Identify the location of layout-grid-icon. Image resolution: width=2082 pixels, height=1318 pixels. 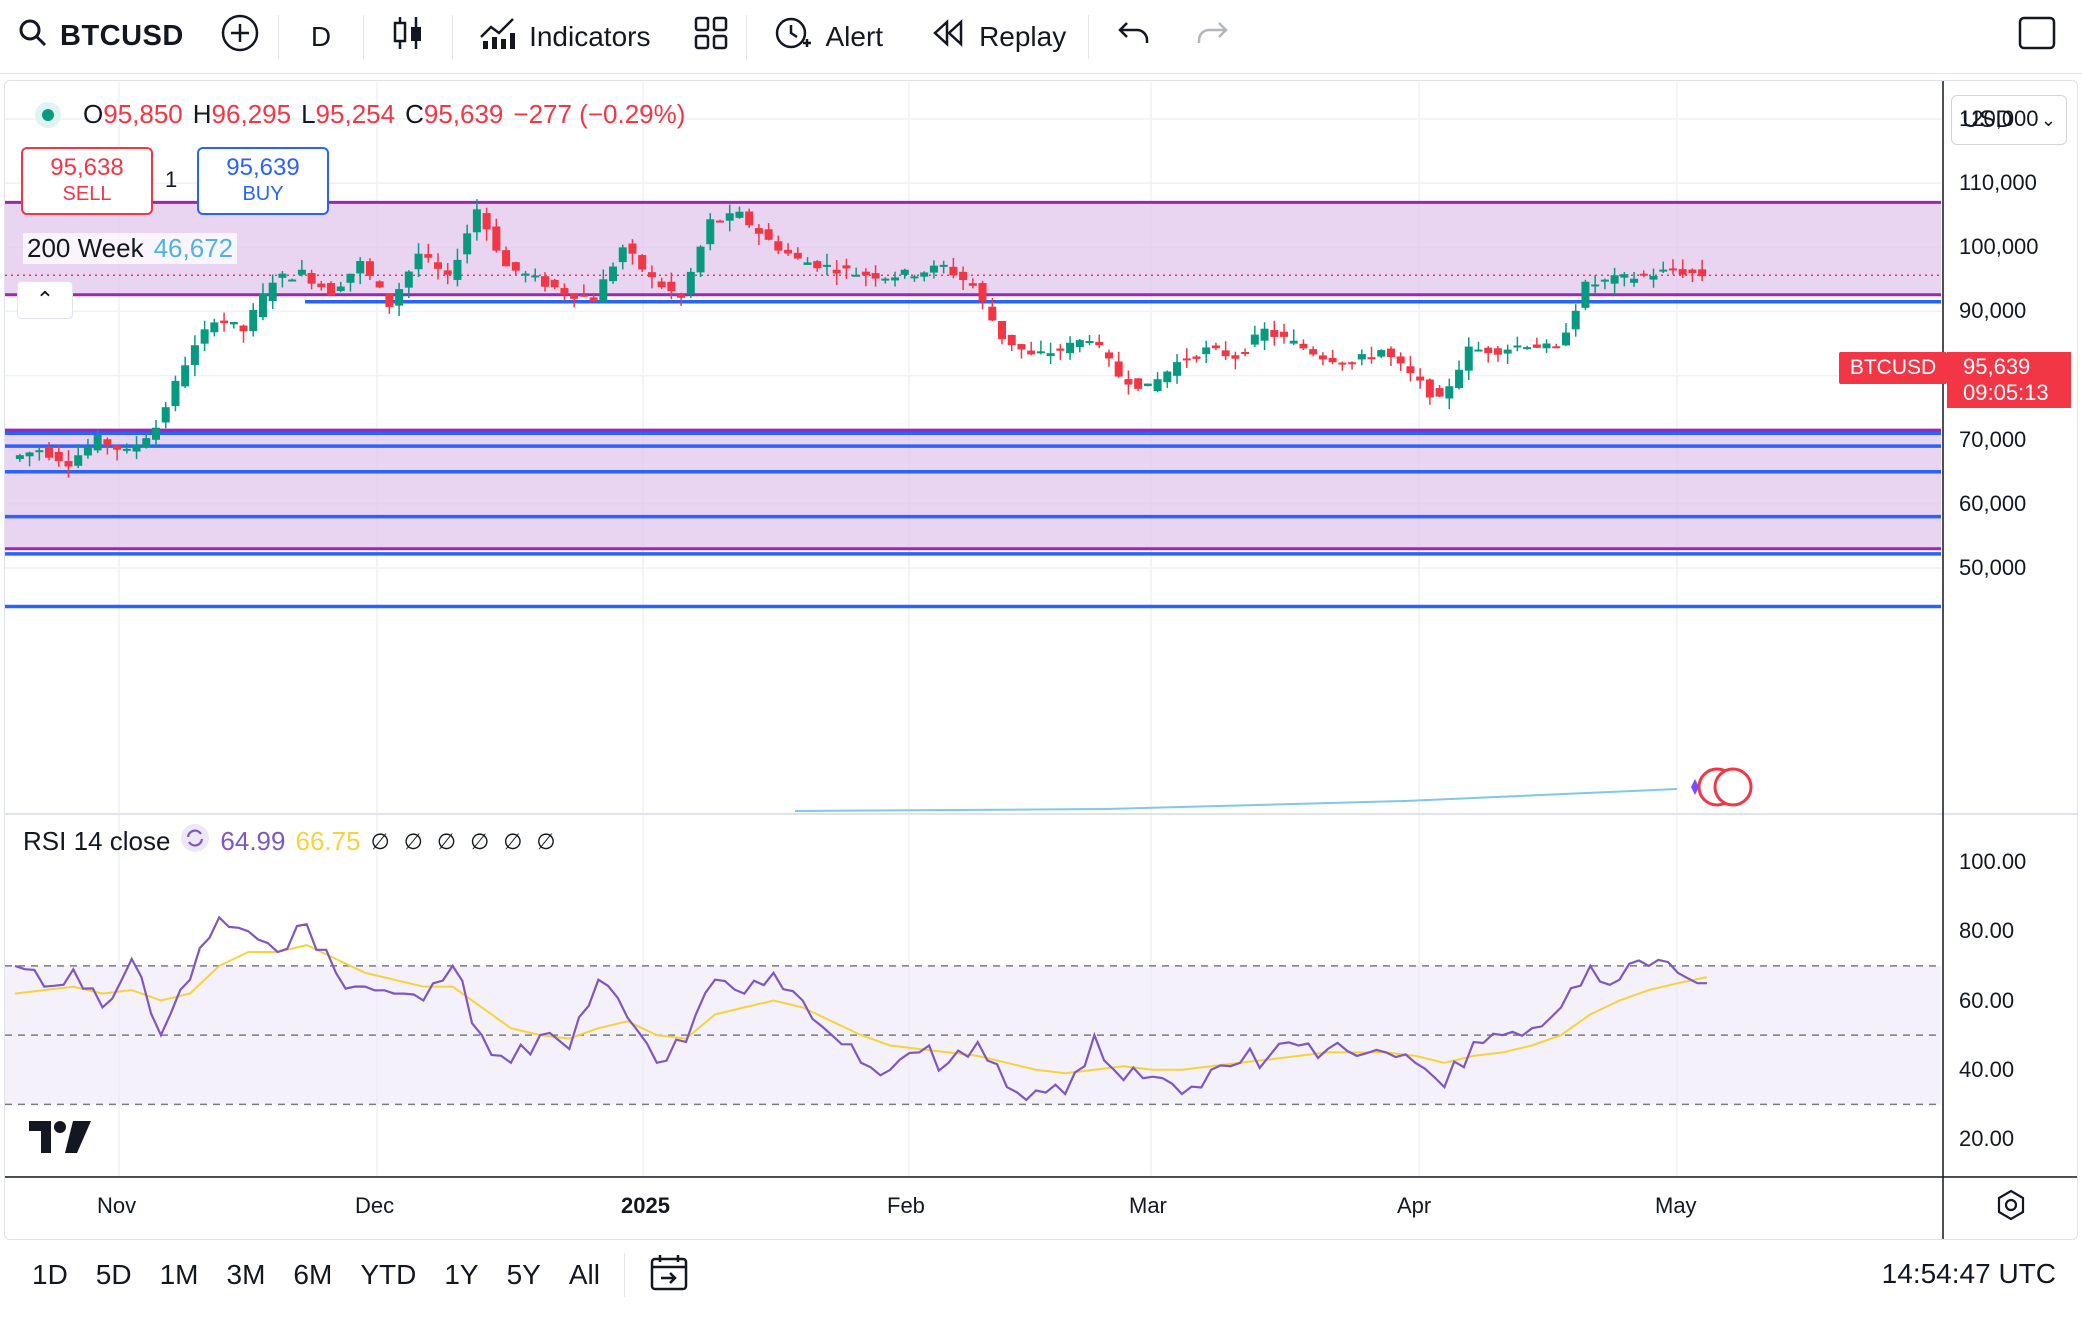
(711, 36).